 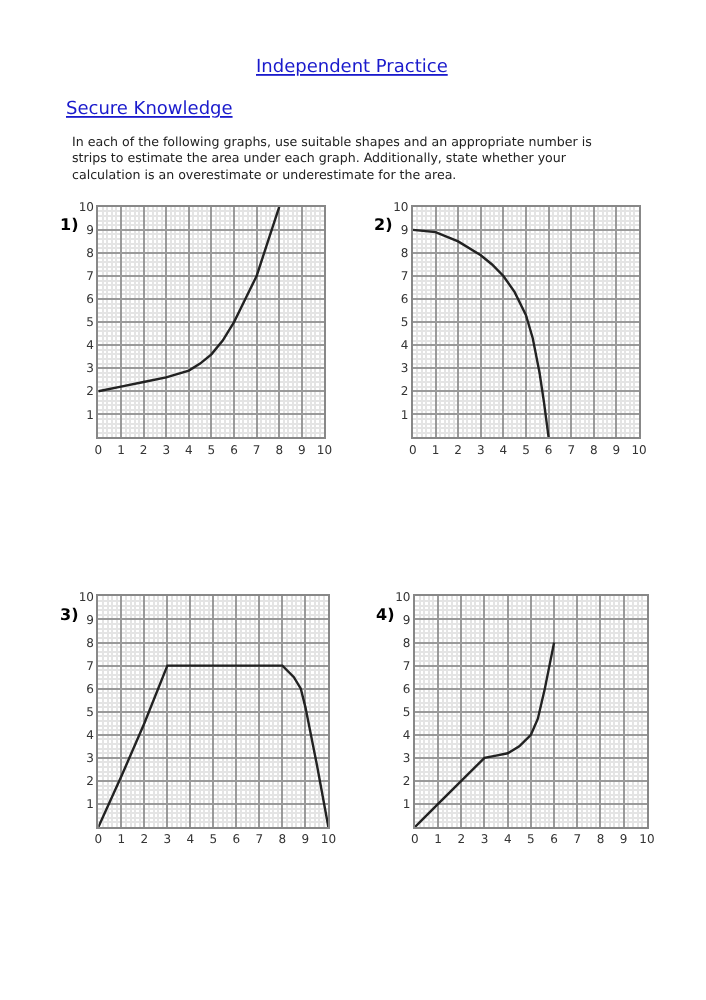 What do you see at coordinates (352, 68) in the screenshot?
I see `text: Independent Practice` at bounding box center [352, 68].